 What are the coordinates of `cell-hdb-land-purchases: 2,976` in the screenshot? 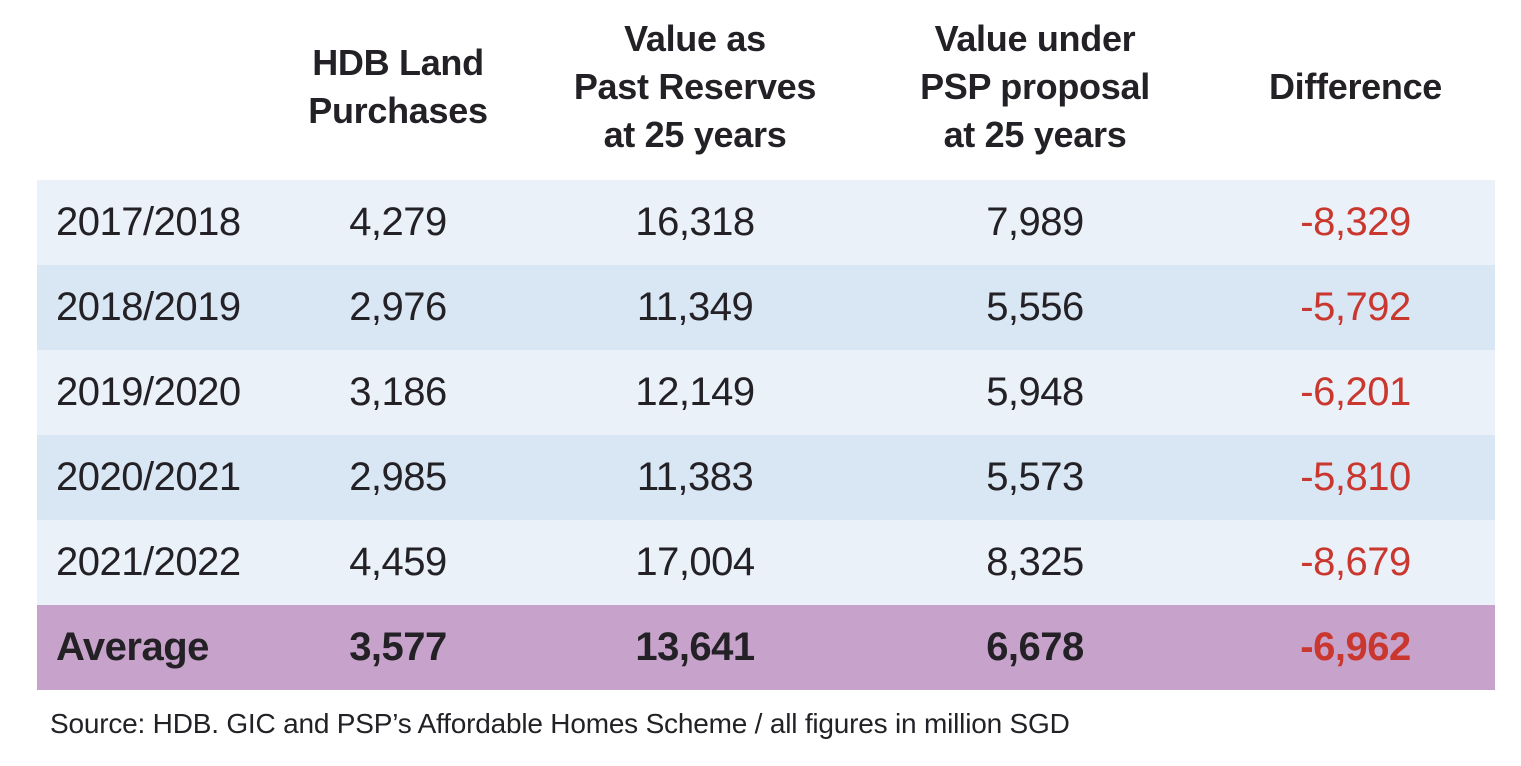 It's located at (398, 307).